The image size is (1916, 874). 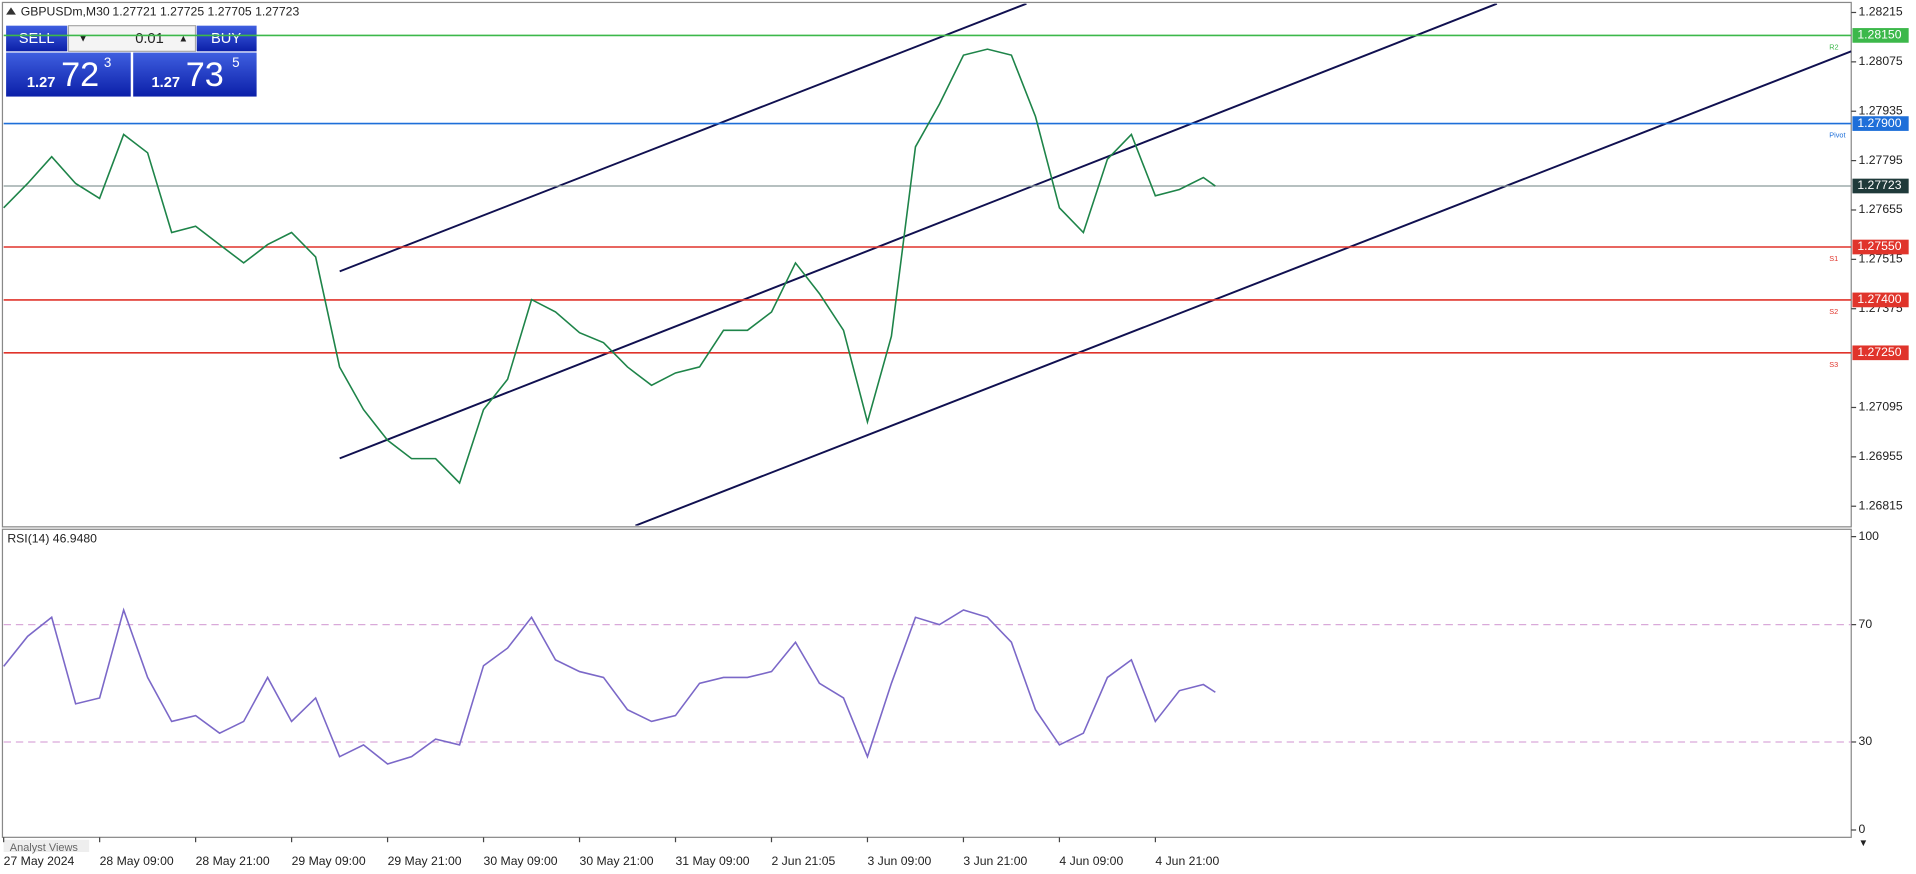 What do you see at coordinates (183, 39) in the screenshot?
I see `lot-up: ▲` at bounding box center [183, 39].